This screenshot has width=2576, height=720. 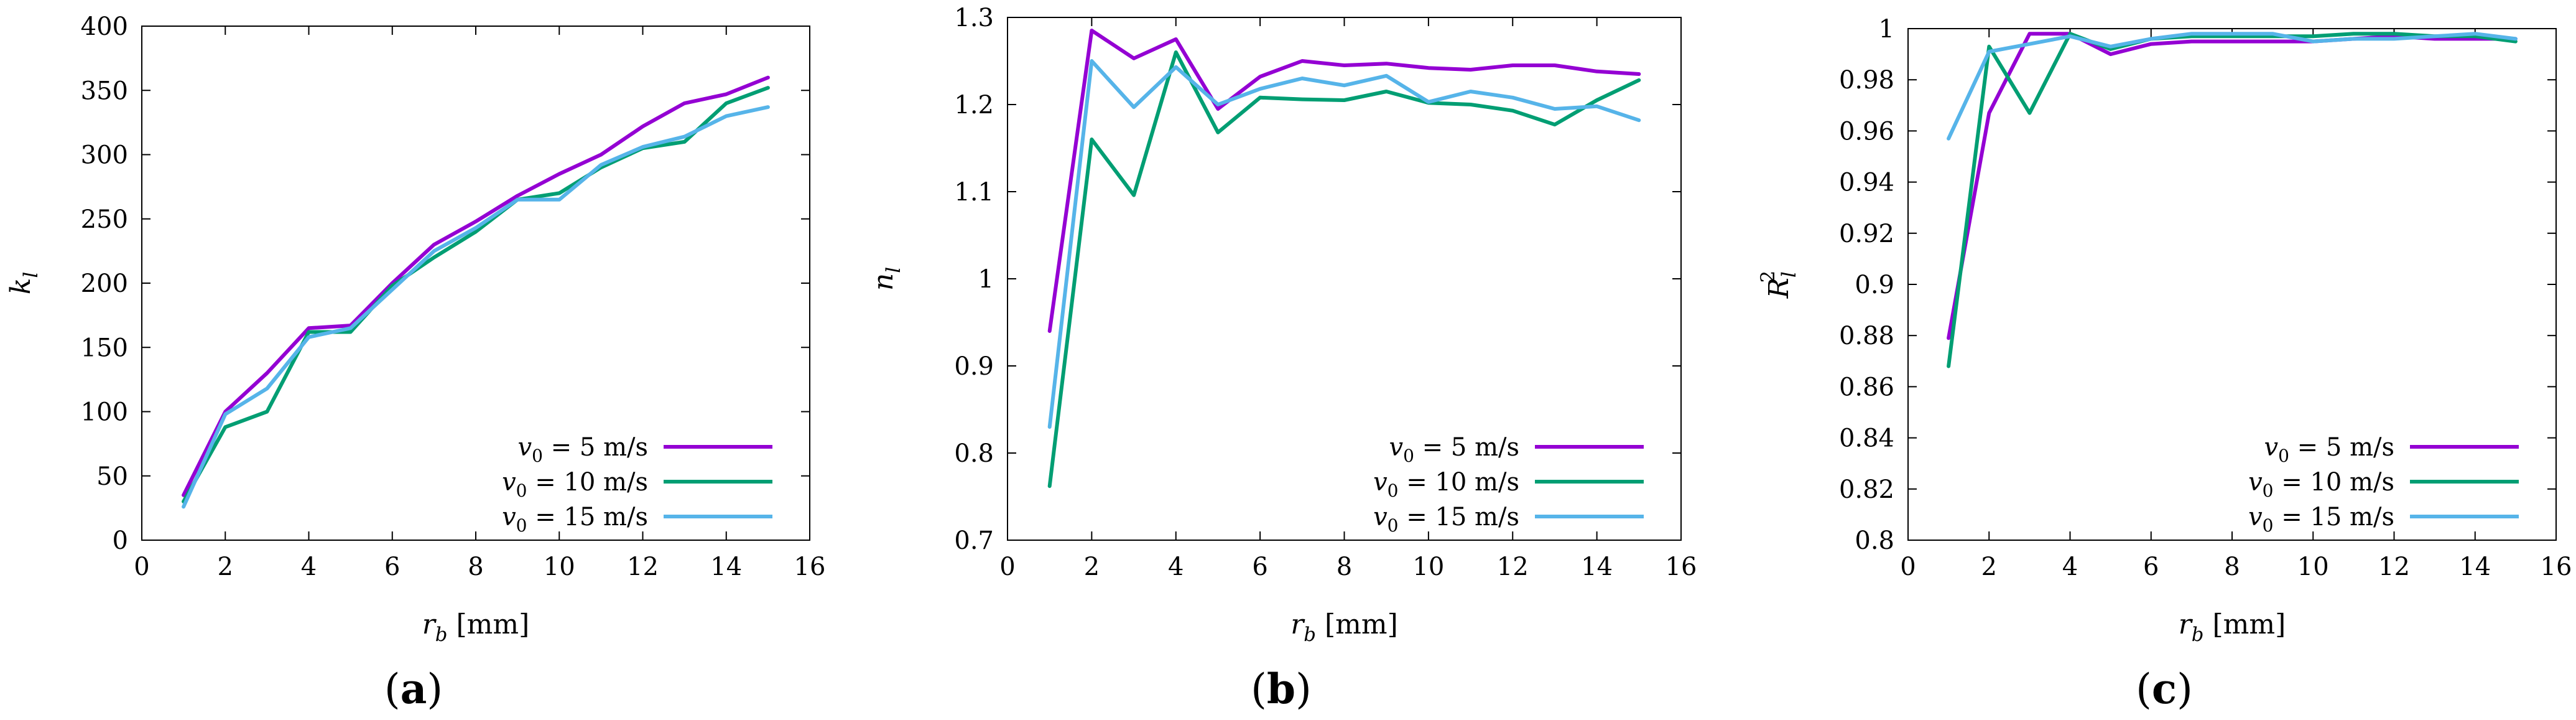 I want to click on y-tick-label: 250, so click(x=105, y=220).